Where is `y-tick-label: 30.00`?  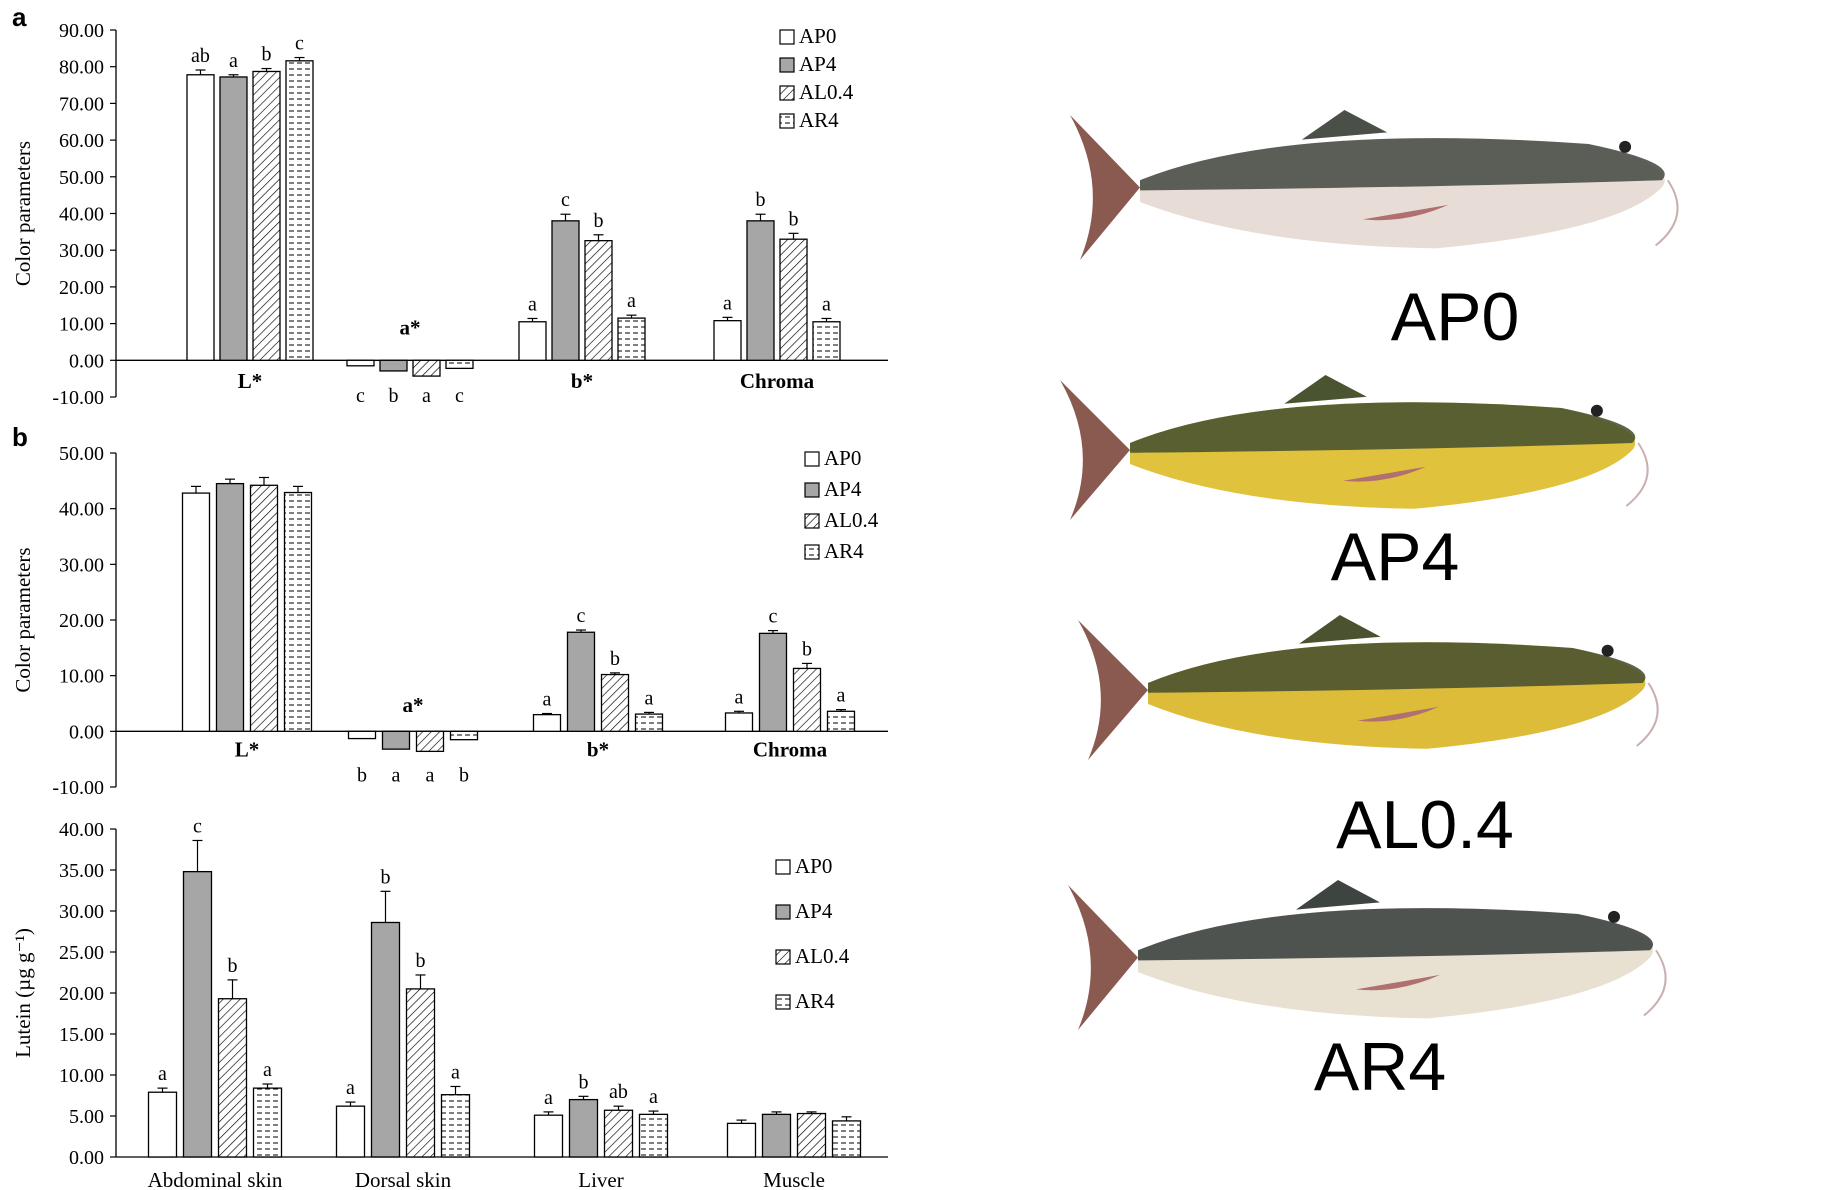 y-tick-label: 30.00 is located at coordinates (81, 251).